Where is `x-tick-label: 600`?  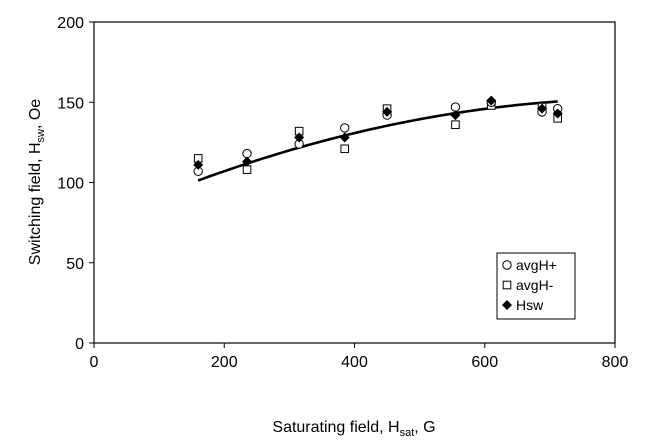 x-tick-label: 600 is located at coordinates (484, 362).